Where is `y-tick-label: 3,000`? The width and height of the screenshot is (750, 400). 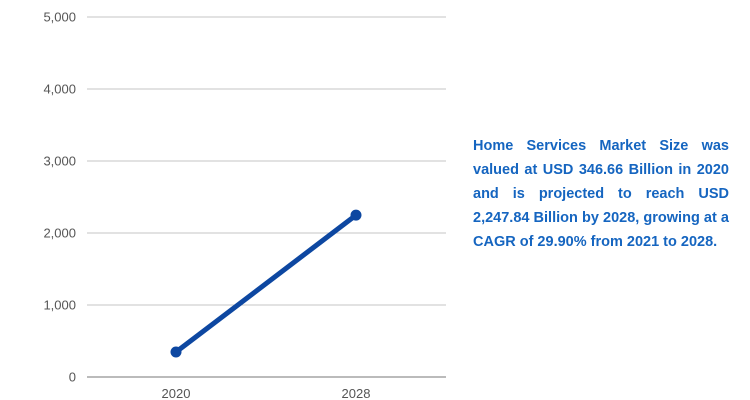 y-tick-label: 3,000 is located at coordinates (59, 161).